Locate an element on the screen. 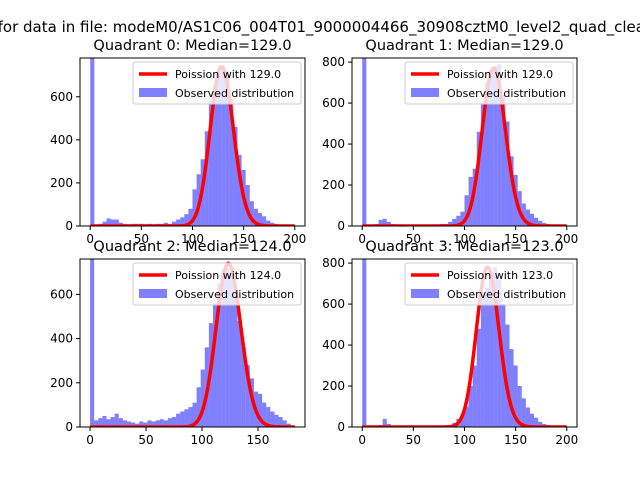 This screenshot has height=480, width=640. histogram-bars is located at coordinates (464, 343).